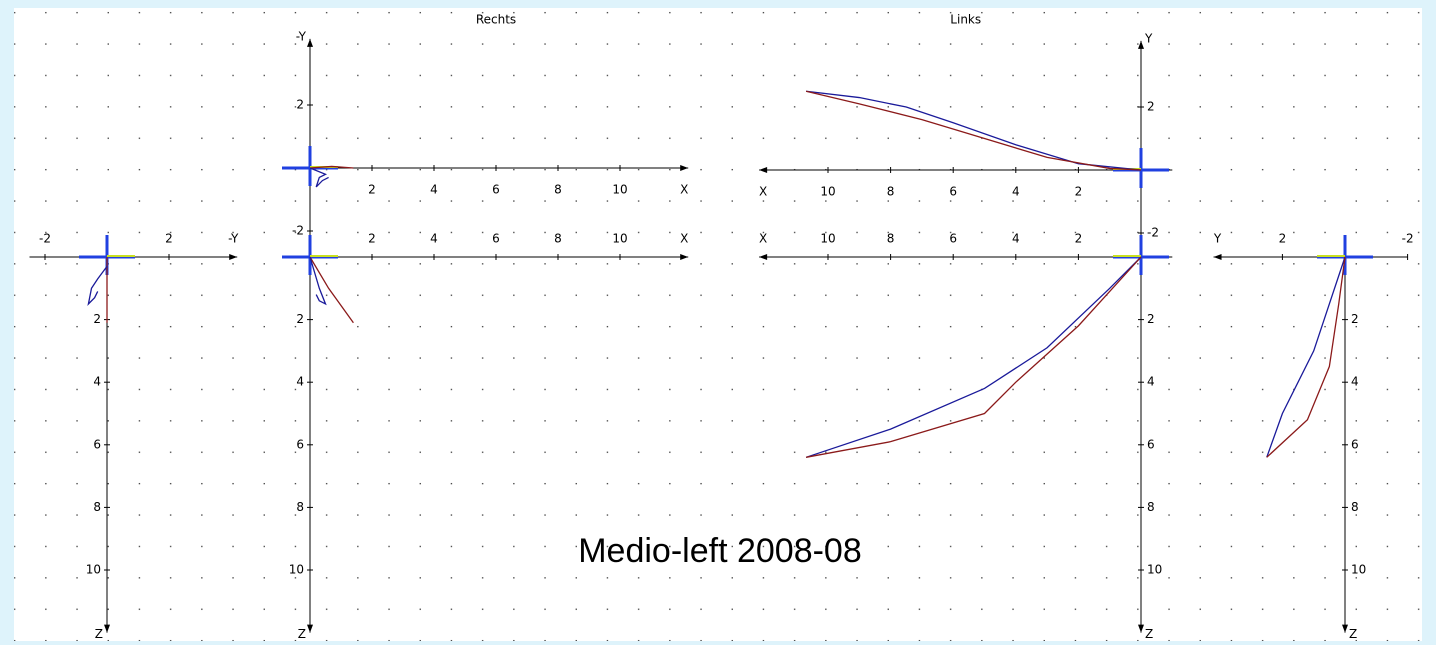 The image size is (1436, 645). I want to click on panel-title: Rechts, so click(496, 20).